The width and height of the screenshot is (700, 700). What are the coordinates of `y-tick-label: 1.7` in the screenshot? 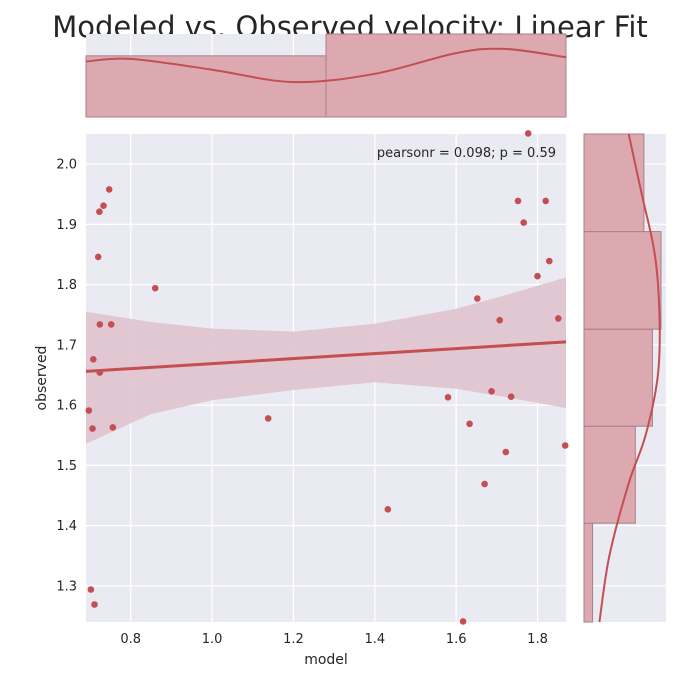 It's located at (66, 345).